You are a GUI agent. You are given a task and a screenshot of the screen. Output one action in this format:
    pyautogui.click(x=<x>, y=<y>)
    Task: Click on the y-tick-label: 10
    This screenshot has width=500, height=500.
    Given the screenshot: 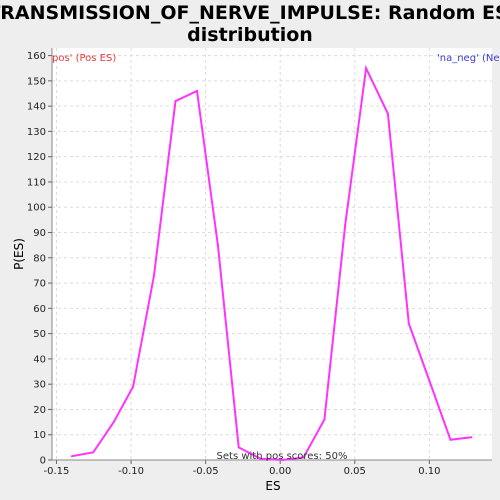 What is the action you would take?
    pyautogui.click(x=39, y=435)
    